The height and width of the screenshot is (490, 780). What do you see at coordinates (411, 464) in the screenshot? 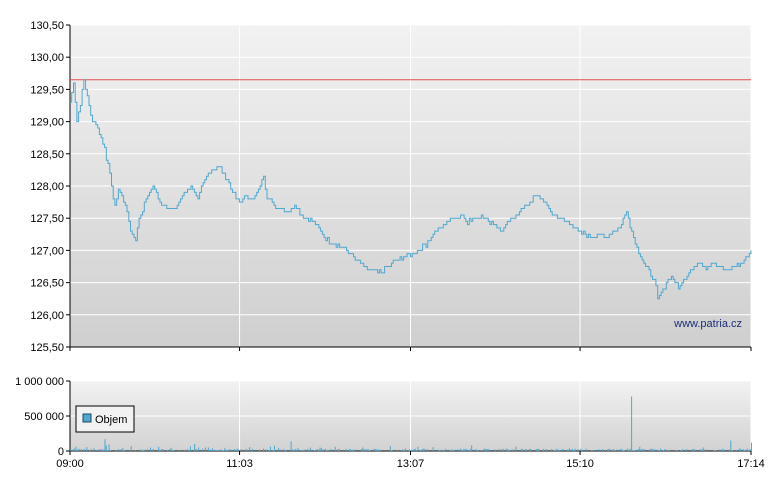
I see `x-tick-label: 13:07` at bounding box center [411, 464].